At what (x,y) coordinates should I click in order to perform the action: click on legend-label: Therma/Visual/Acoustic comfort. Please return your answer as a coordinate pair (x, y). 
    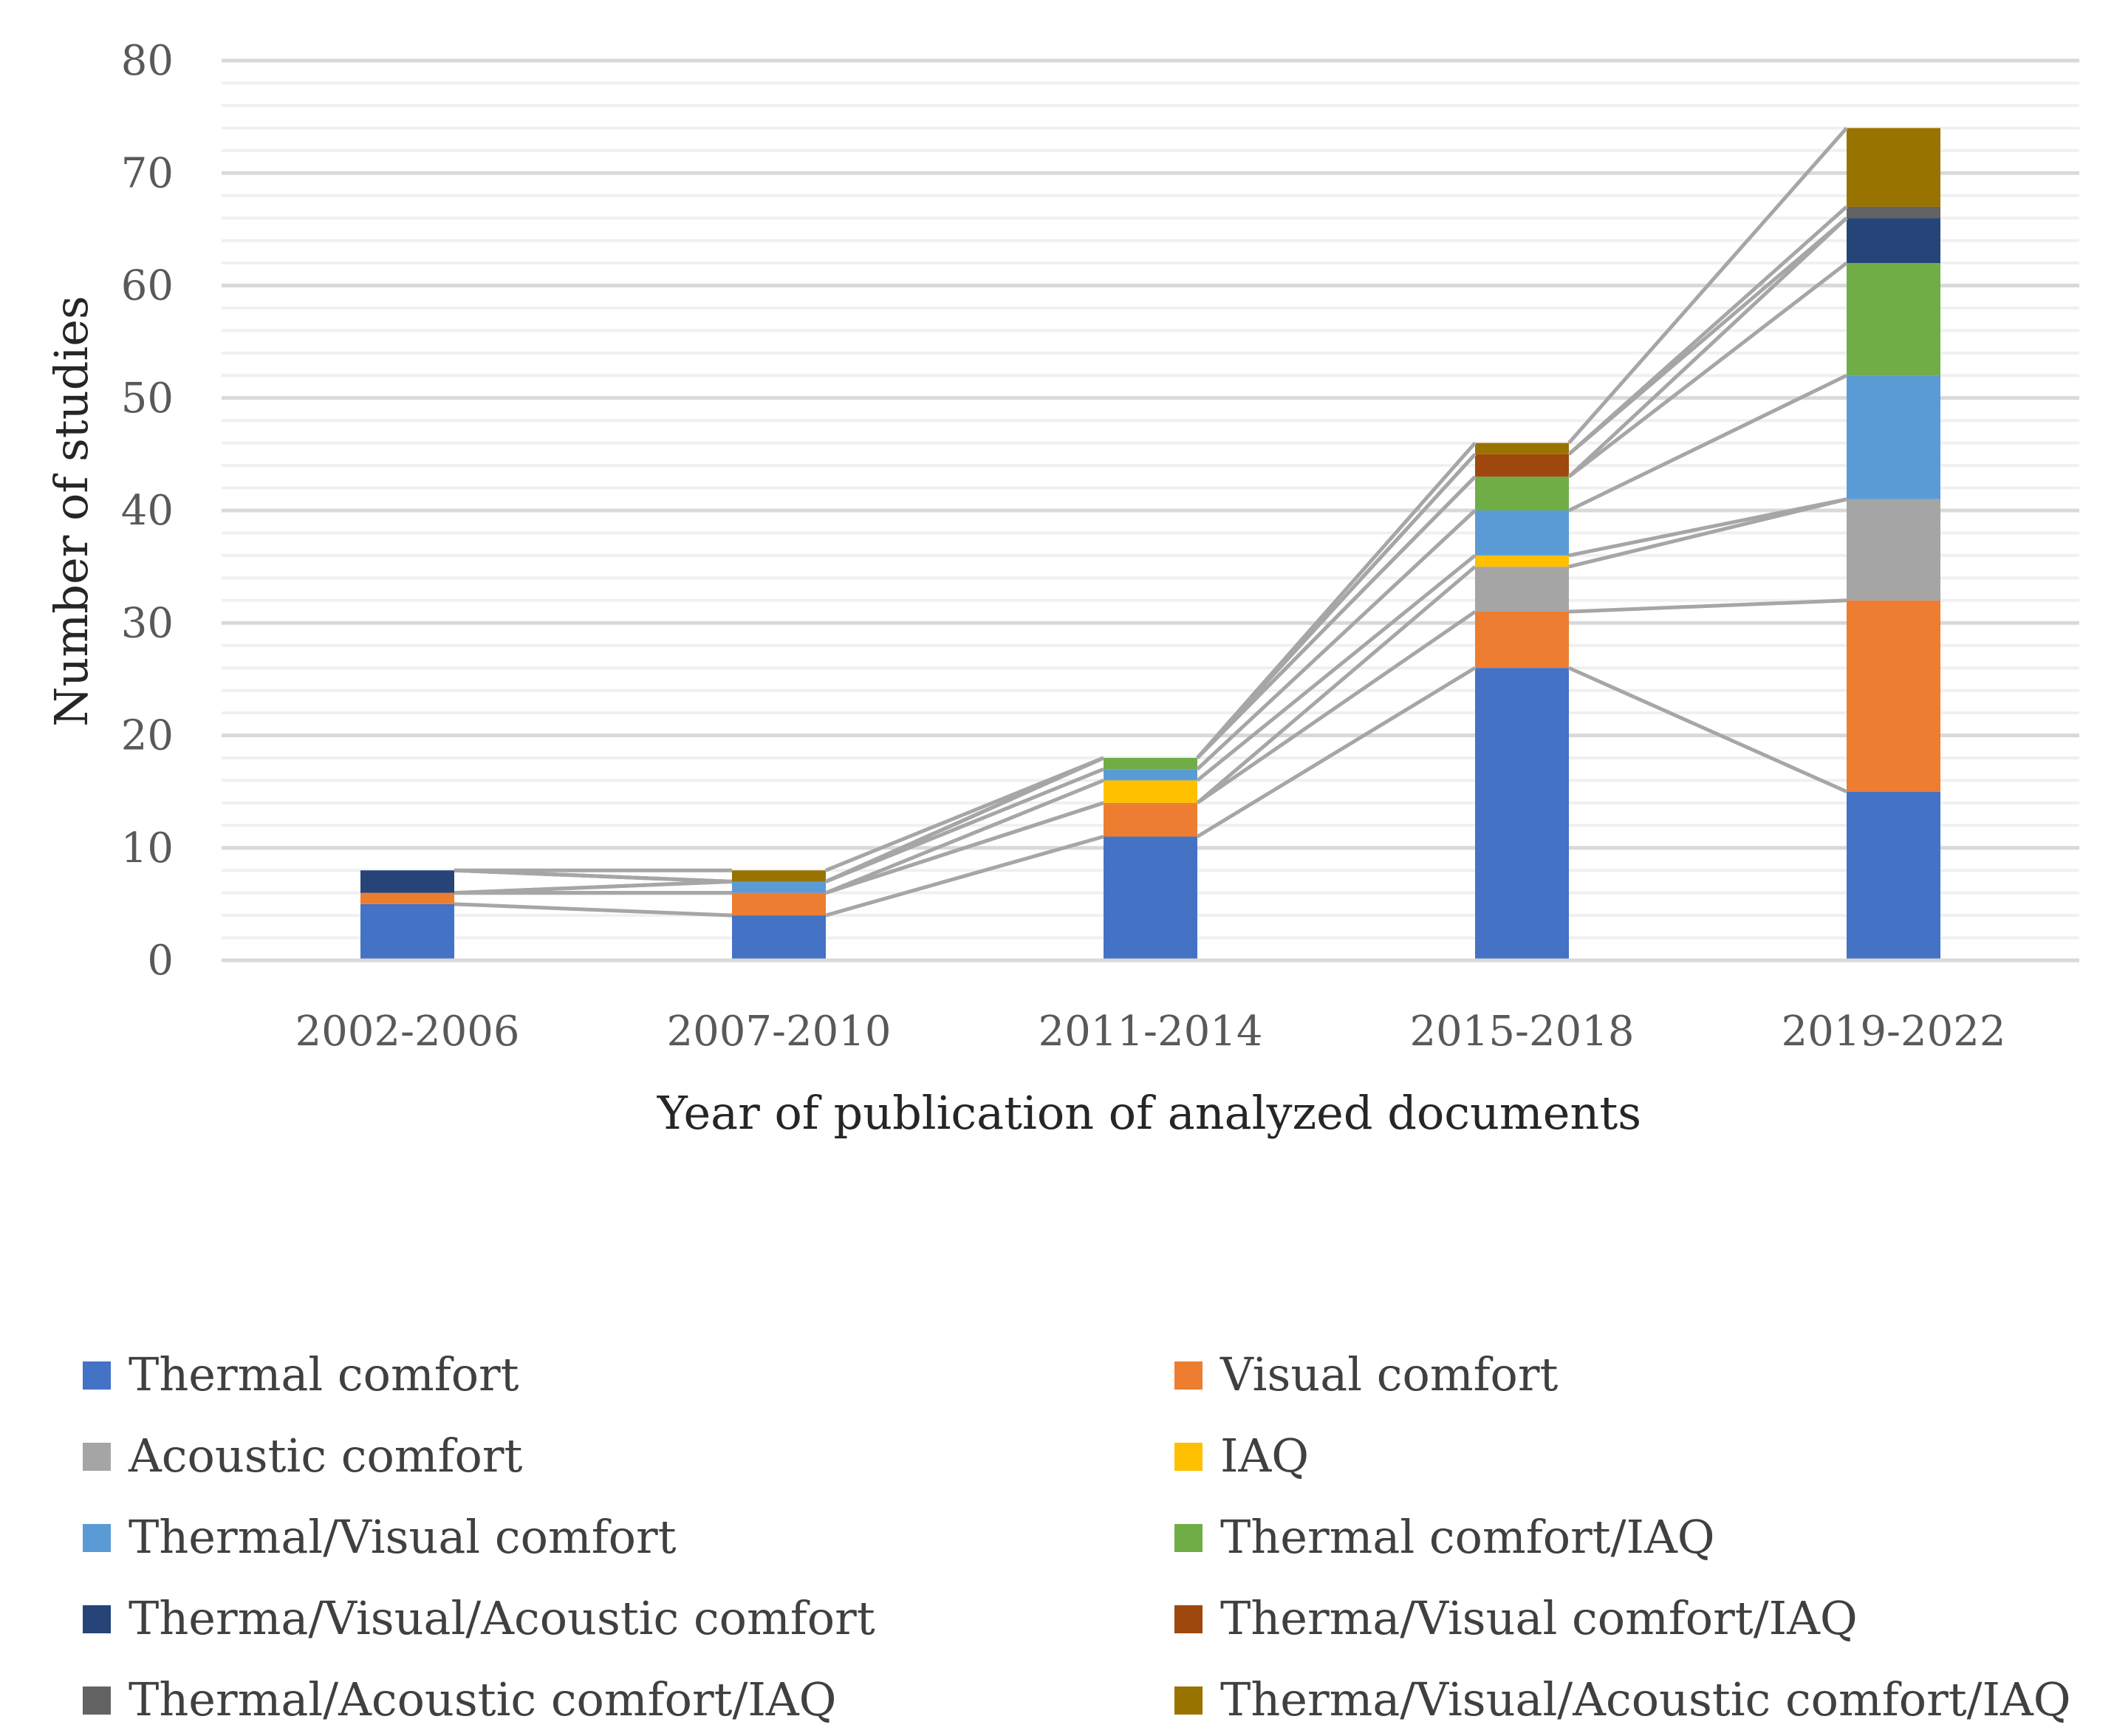
    Looking at the image, I should click on (502, 1618).